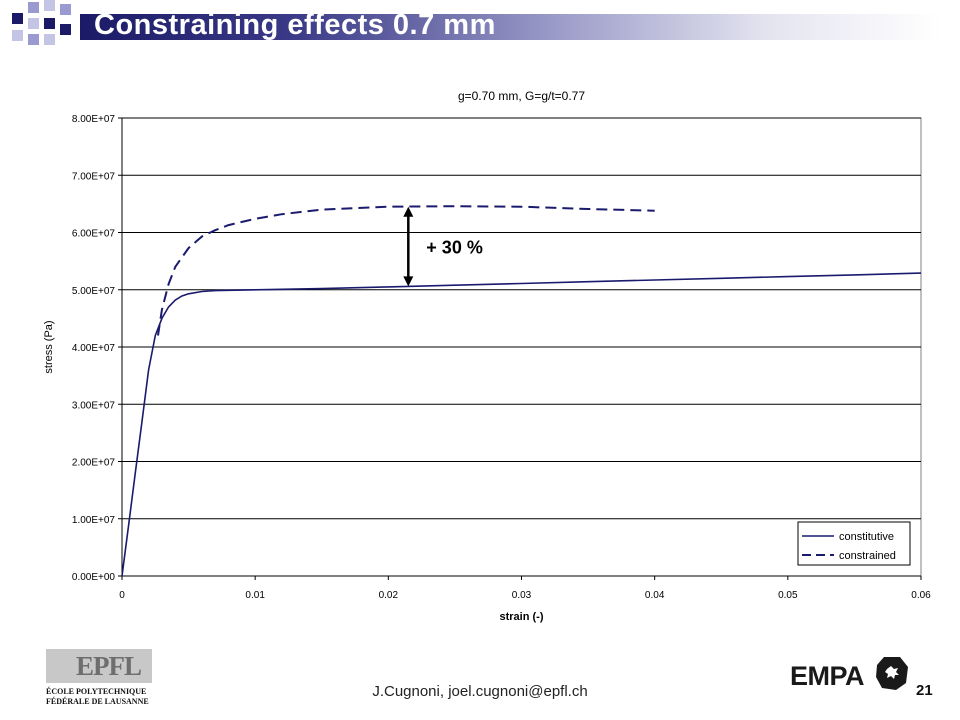 This screenshot has width=960, height=720. I want to click on x-tick-label: 0.01, so click(255, 595).